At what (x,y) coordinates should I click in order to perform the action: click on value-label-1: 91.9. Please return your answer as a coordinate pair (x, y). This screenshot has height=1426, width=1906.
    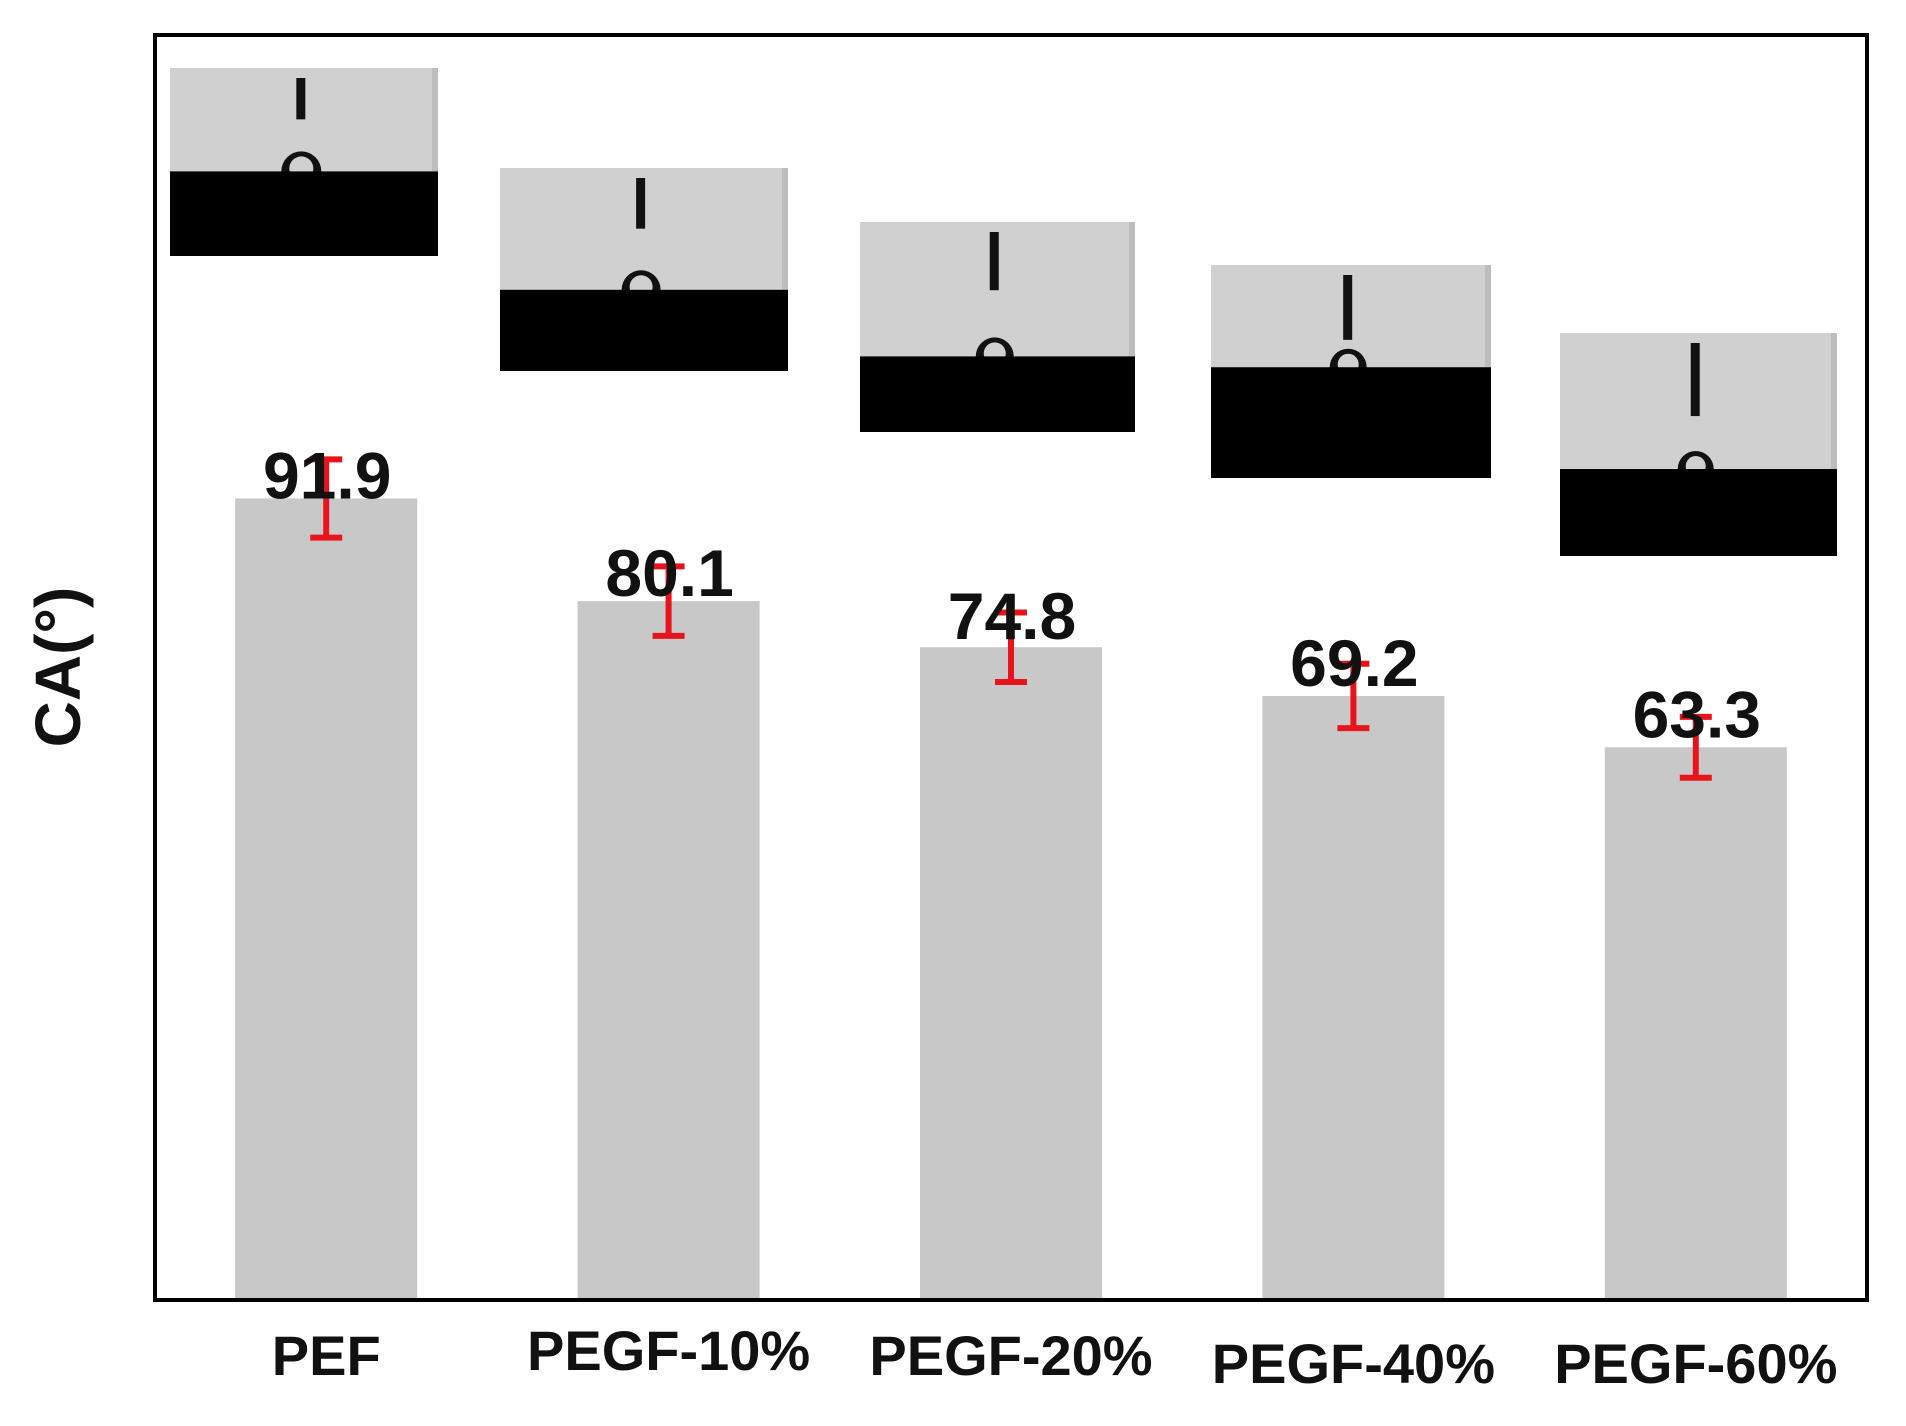
    Looking at the image, I should click on (327, 475).